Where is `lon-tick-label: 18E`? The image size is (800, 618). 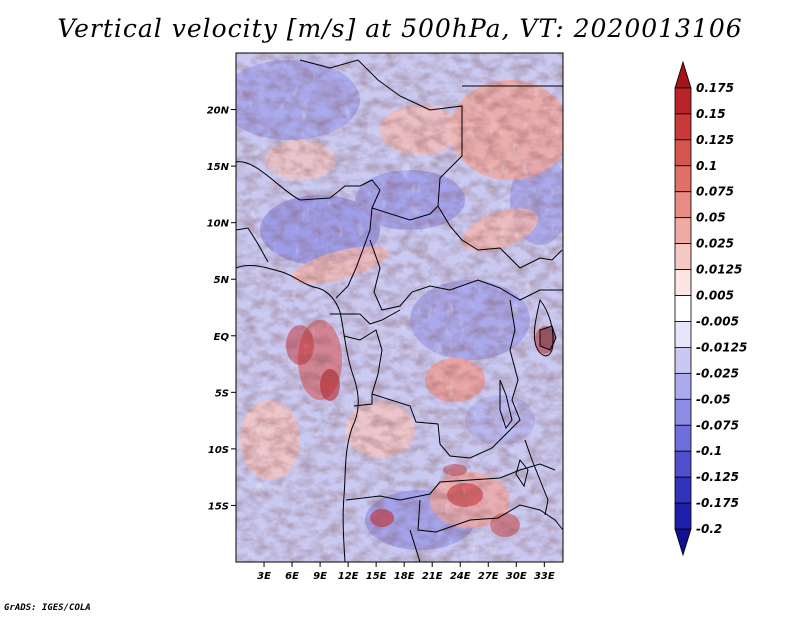
lon-tick-label: 18E is located at coordinates (404, 576).